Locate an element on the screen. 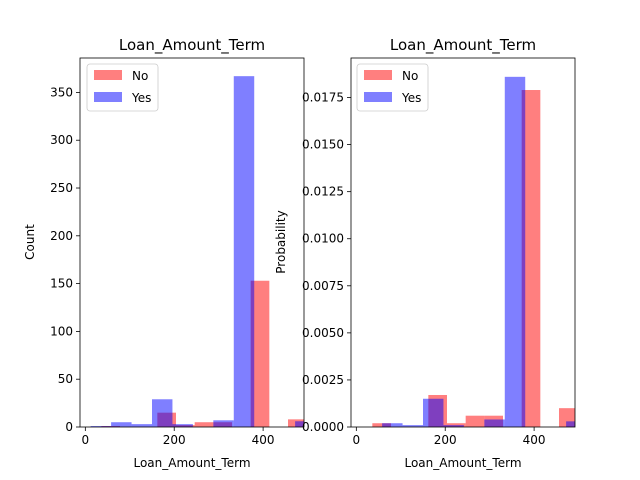  y-tick-label: 0.0000 is located at coordinates (323, 427).